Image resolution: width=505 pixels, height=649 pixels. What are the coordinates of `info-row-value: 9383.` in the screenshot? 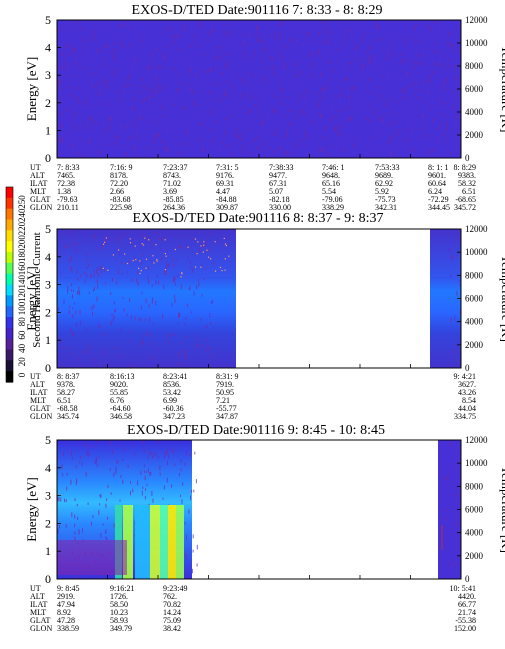 It's located at (467, 175).